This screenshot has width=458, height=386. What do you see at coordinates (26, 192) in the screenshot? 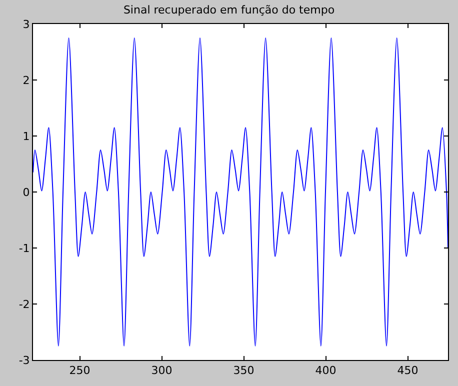
I see `y-tick-label: 0` at bounding box center [26, 192].